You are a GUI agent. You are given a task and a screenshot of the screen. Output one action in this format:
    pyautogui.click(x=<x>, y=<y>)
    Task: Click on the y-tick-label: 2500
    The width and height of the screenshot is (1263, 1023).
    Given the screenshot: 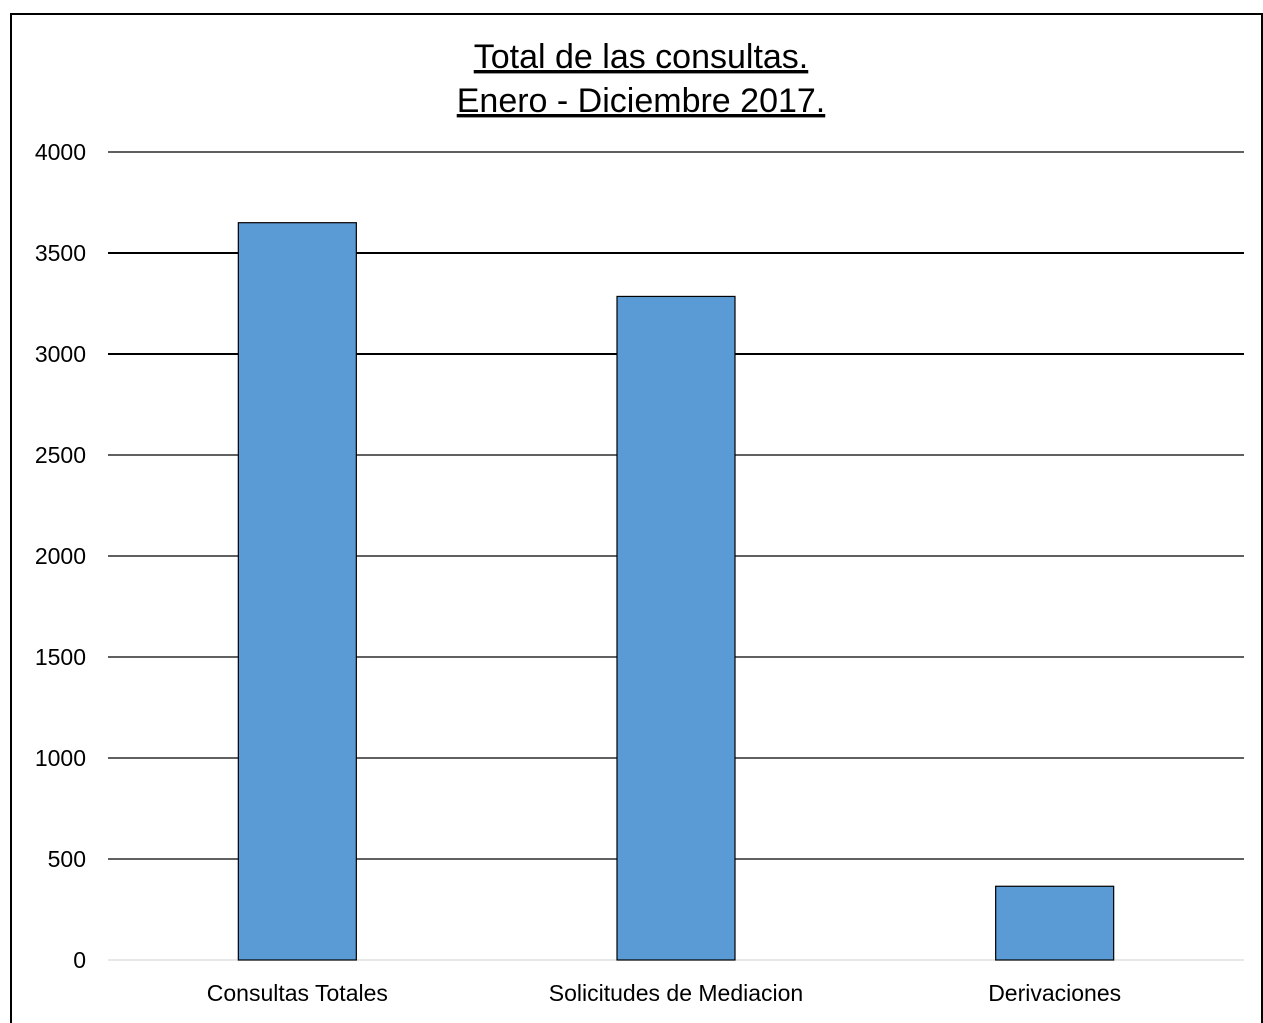 What is the action you would take?
    pyautogui.click(x=60, y=455)
    